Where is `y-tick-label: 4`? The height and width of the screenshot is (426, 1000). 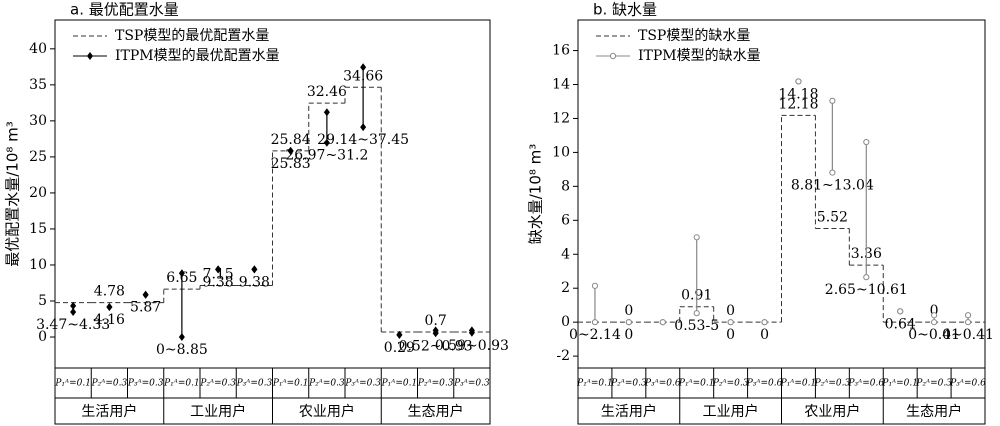 y-tick-label: 4 is located at coordinates (565, 254).